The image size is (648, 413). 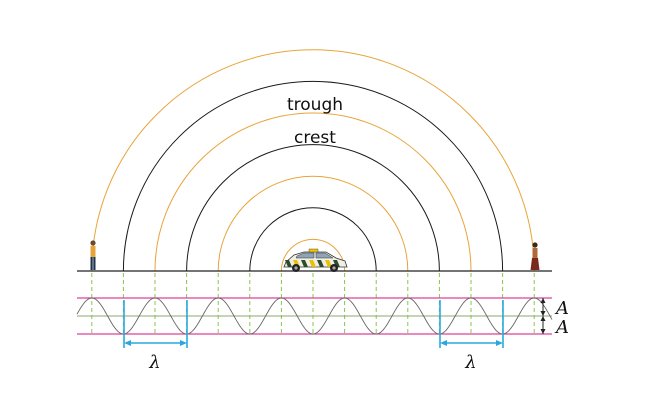 I want to click on wavelength-marker-left, so click(x=155, y=324).